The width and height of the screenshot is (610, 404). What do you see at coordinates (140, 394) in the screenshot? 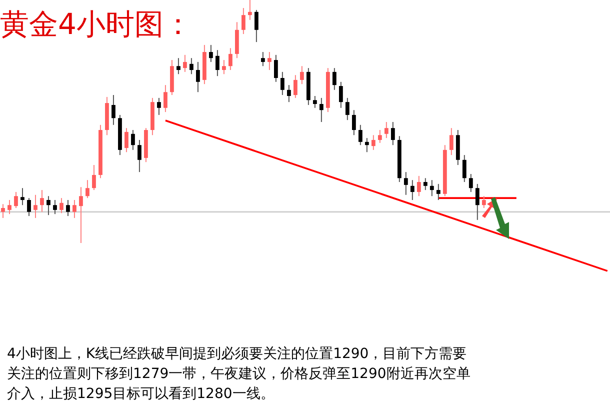
I see `text: 介入，止损1295目标可以看到1280一线。` at bounding box center [140, 394].